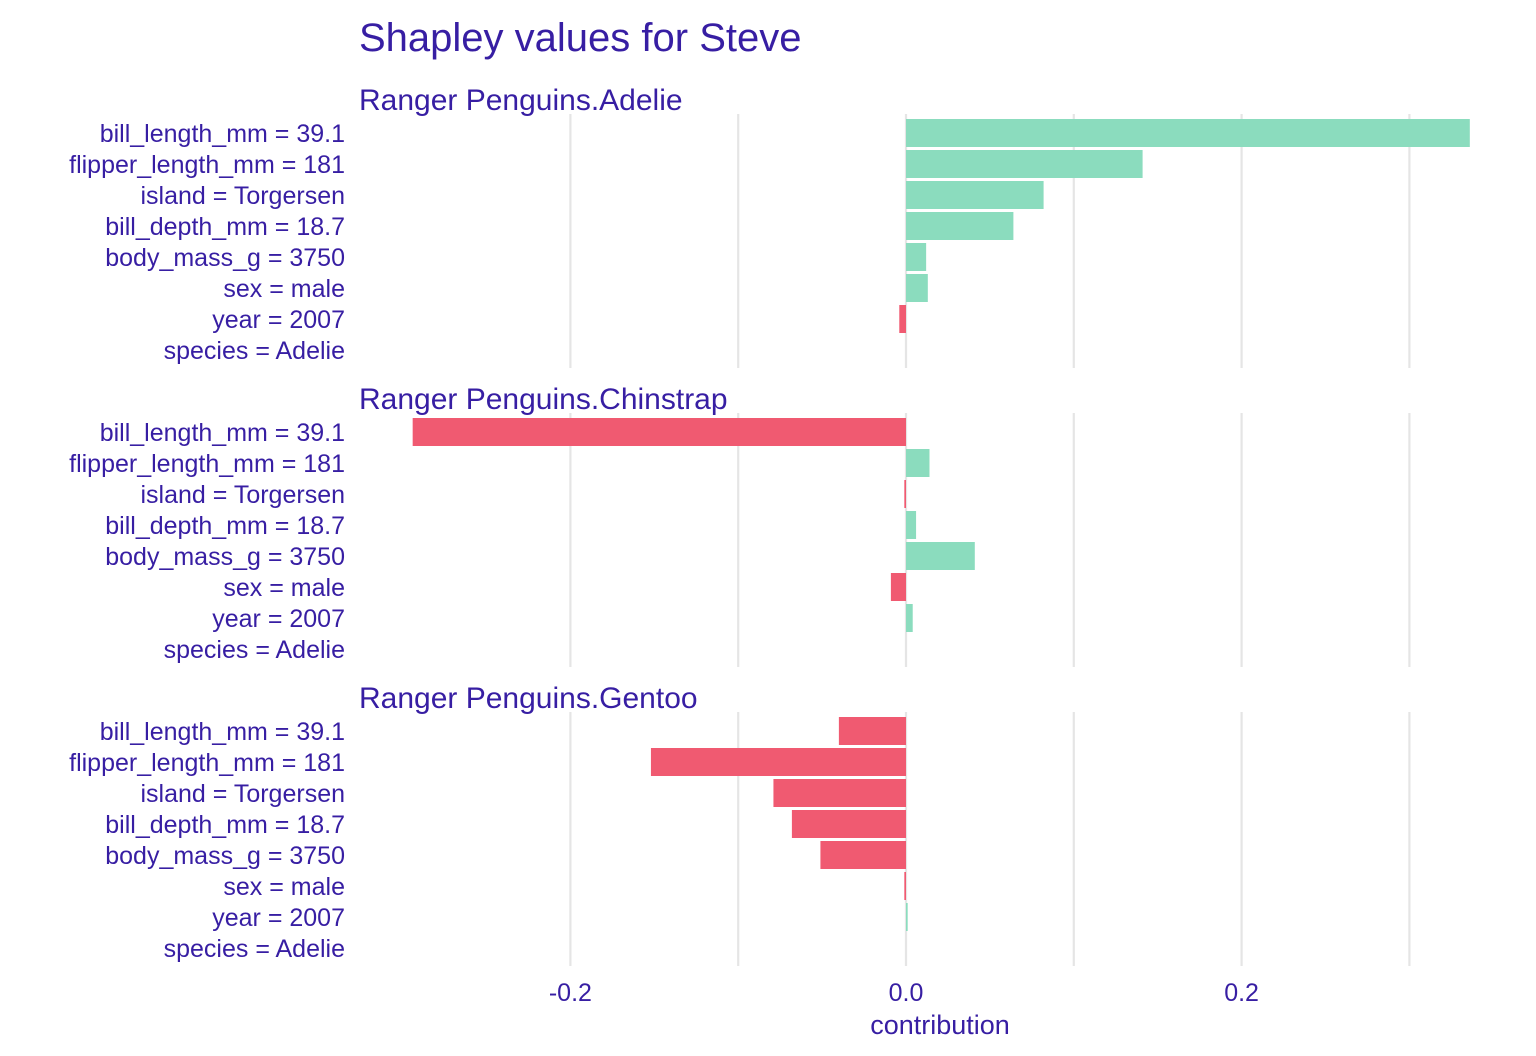 The image size is (1536, 1056). I want to click on panel-title: Ranger Penguins.Gentoo, so click(528, 698).